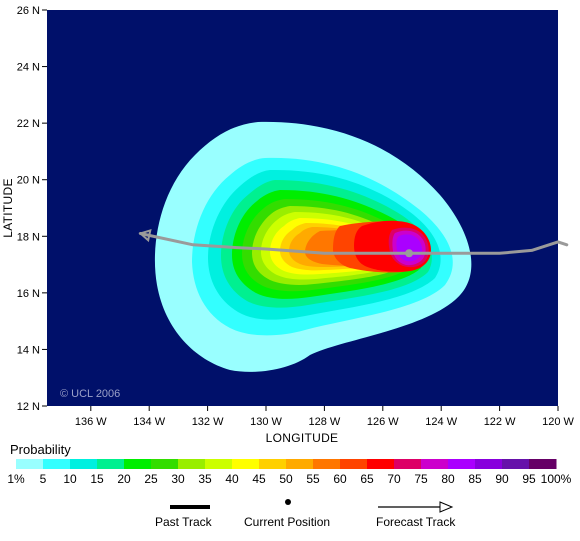  What do you see at coordinates (28, 11) in the screenshot?
I see `y-tick-label: 26 N` at bounding box center [28, 11].